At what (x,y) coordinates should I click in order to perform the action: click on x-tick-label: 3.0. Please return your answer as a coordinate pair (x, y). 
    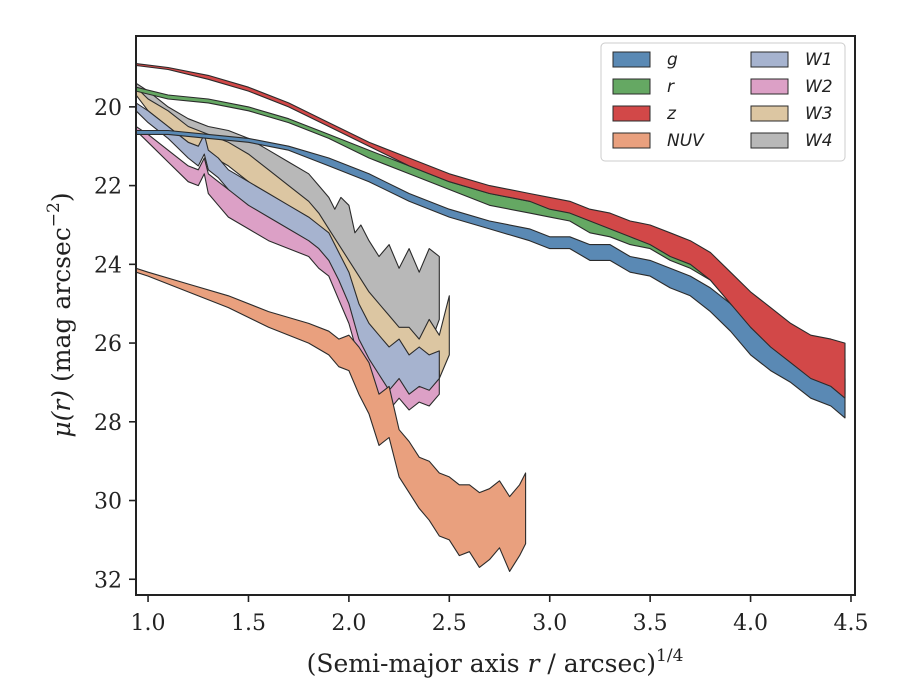
    Looking at the image, I should click on (549, 623).